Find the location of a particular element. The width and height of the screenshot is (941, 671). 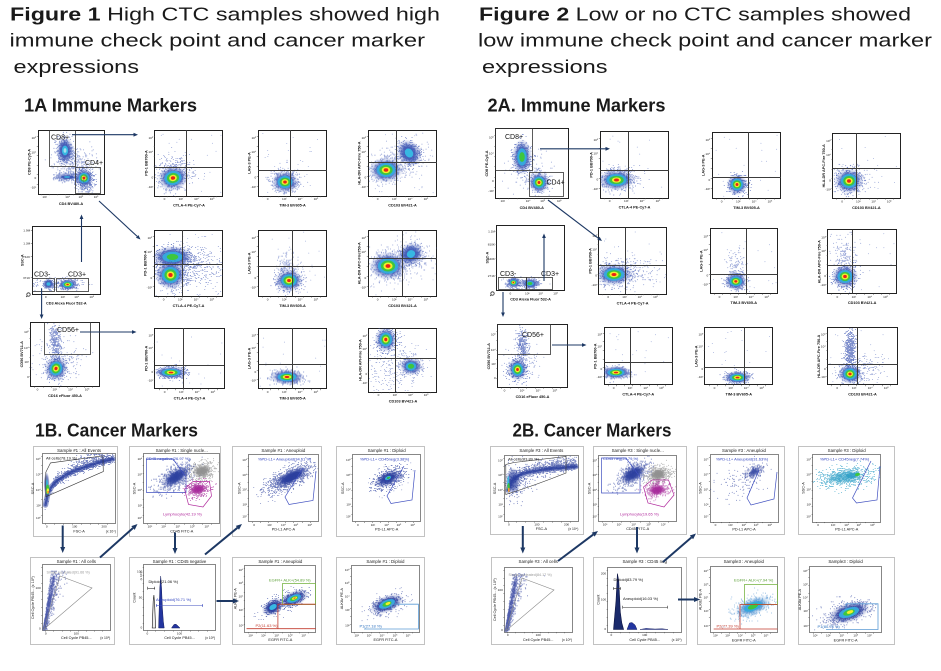

svg-text: expressions is located at coordinates (77, 66).